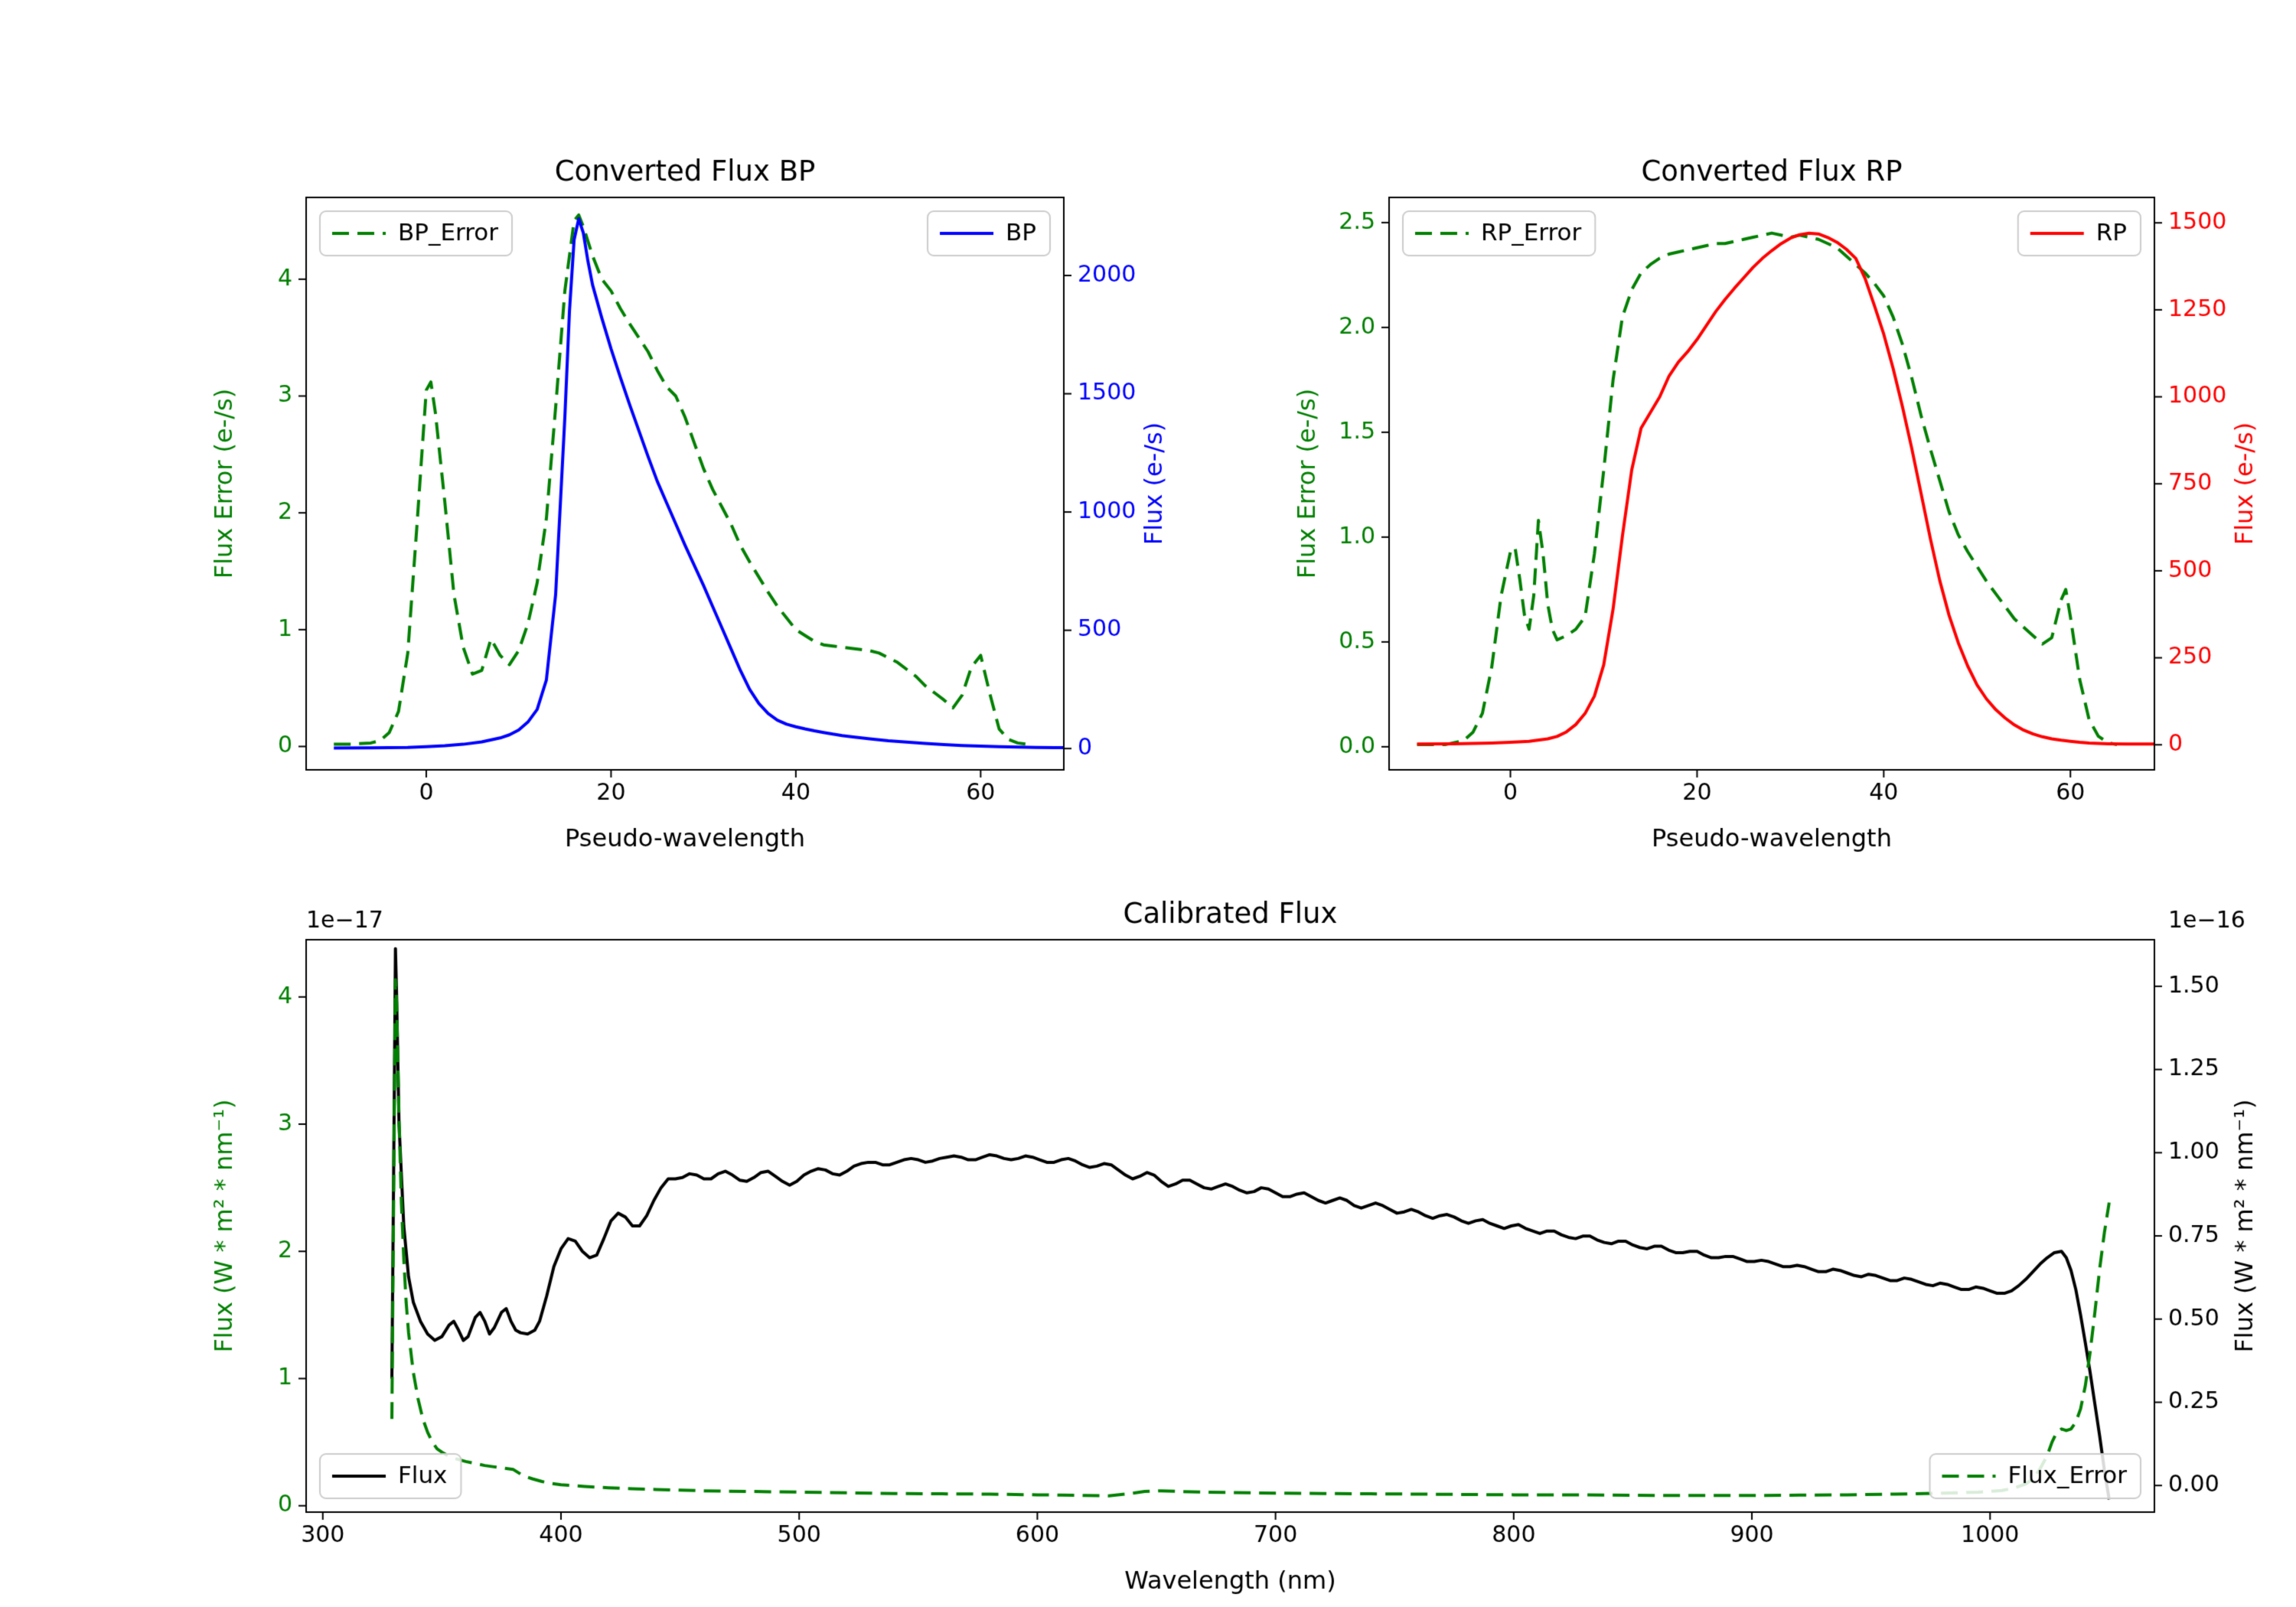 The image size is (2296, 1607). Describe the element at coordinates (685, 483) in the screenshot. I see `chart-converted-flux-bp` at that location.